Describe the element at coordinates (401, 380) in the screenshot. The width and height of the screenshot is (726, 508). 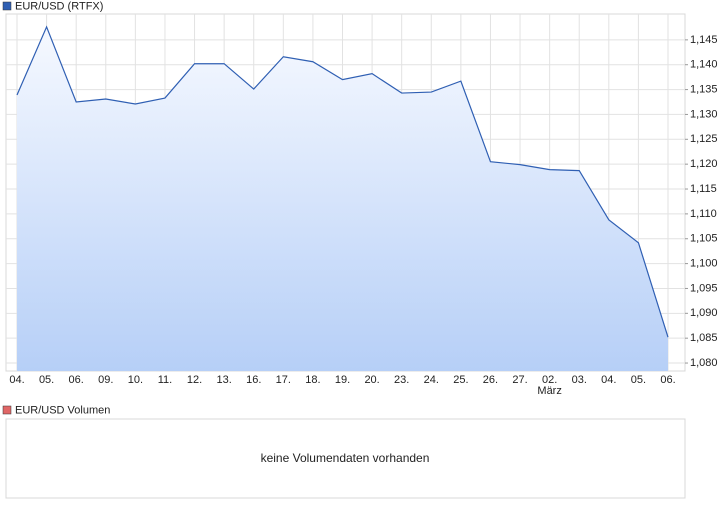
I see `x-tick-label: 23.` at that location.